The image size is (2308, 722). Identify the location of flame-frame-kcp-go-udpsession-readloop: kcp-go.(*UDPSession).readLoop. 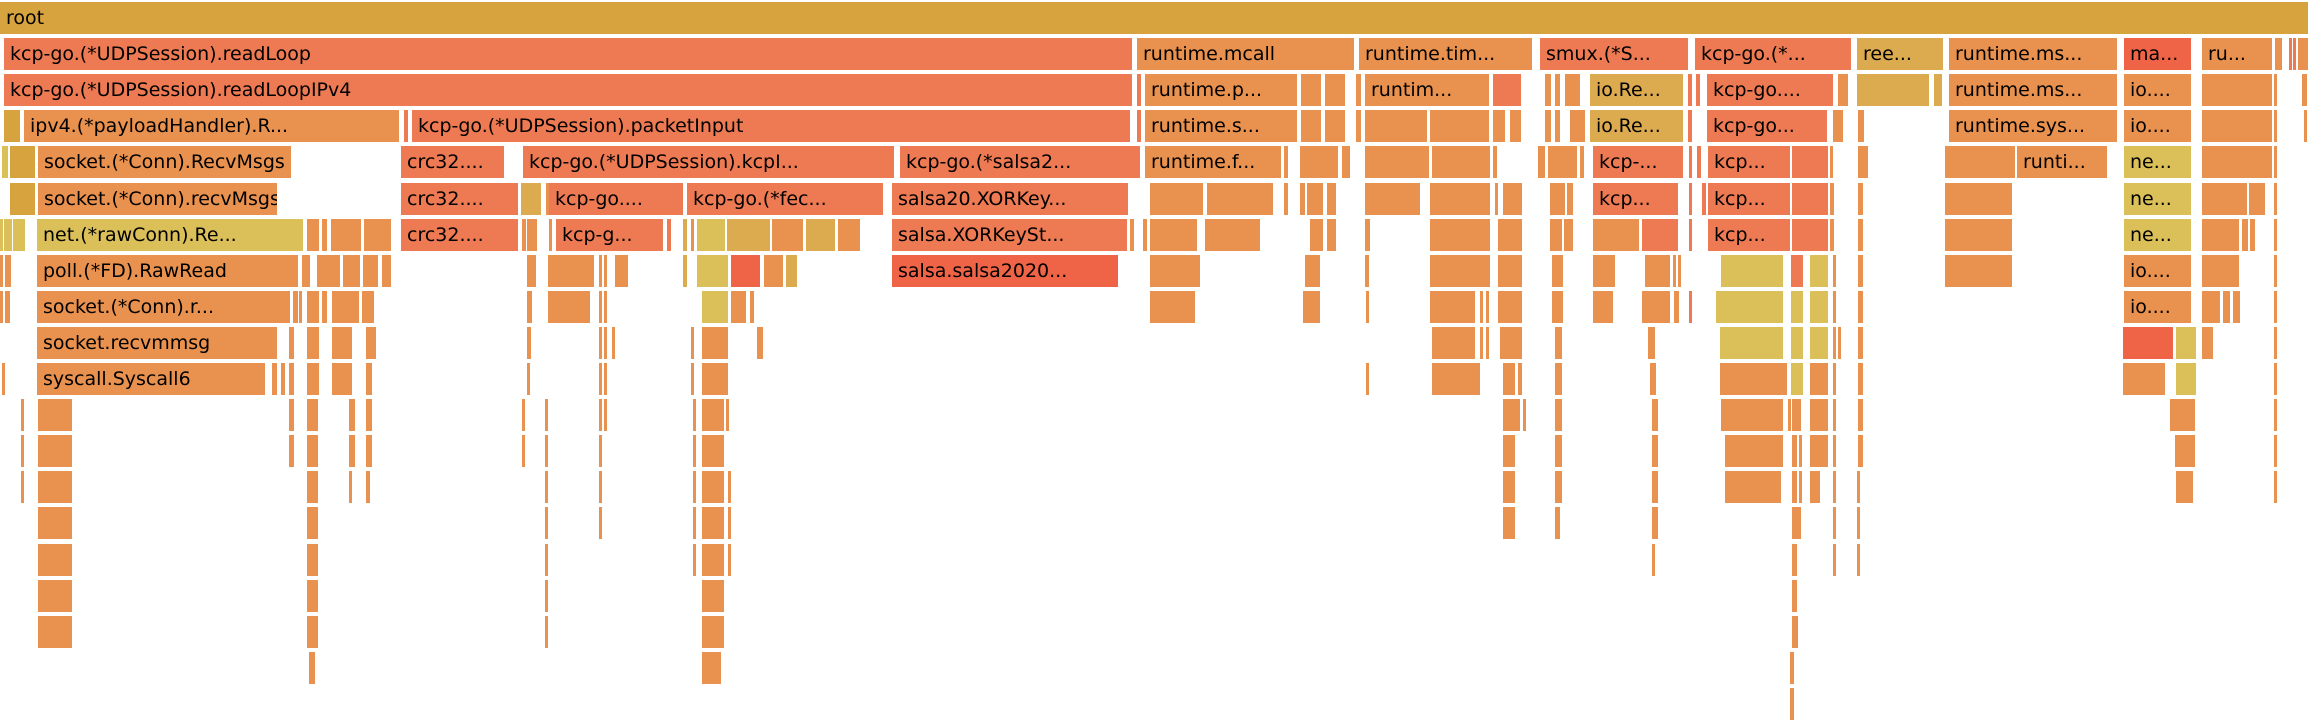
(568, 54).